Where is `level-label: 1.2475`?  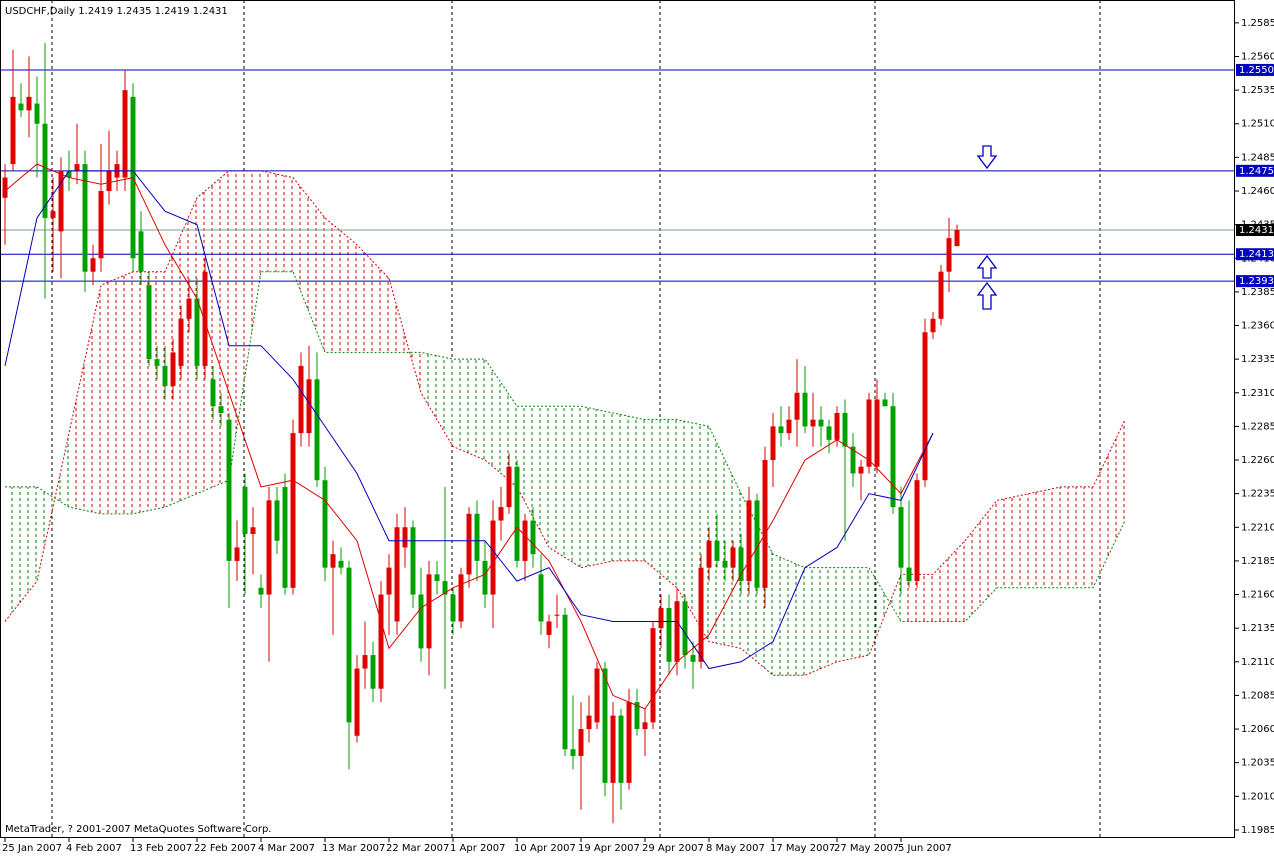
level-label: 1.2475 is located at coordinates (1256, 171).